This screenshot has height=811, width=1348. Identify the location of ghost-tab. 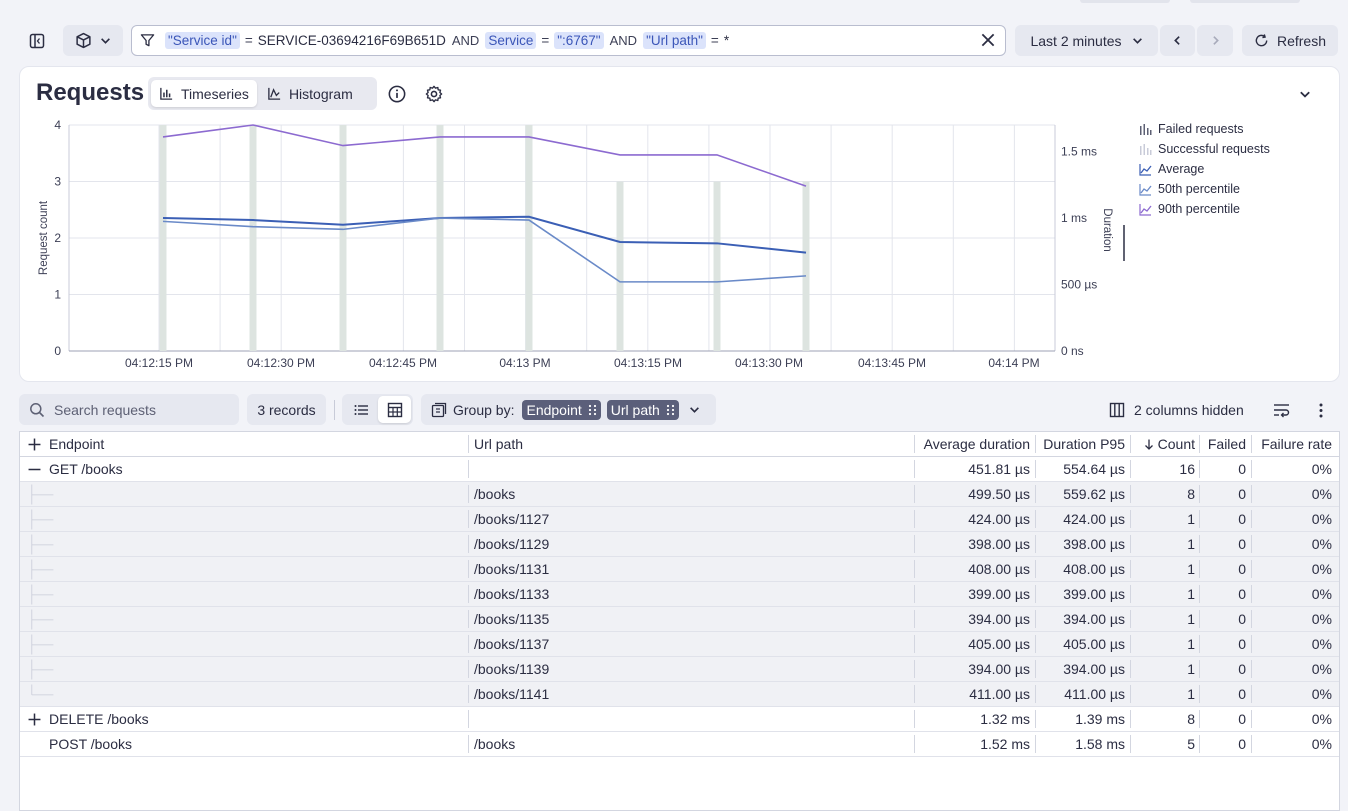
(1125, 1).